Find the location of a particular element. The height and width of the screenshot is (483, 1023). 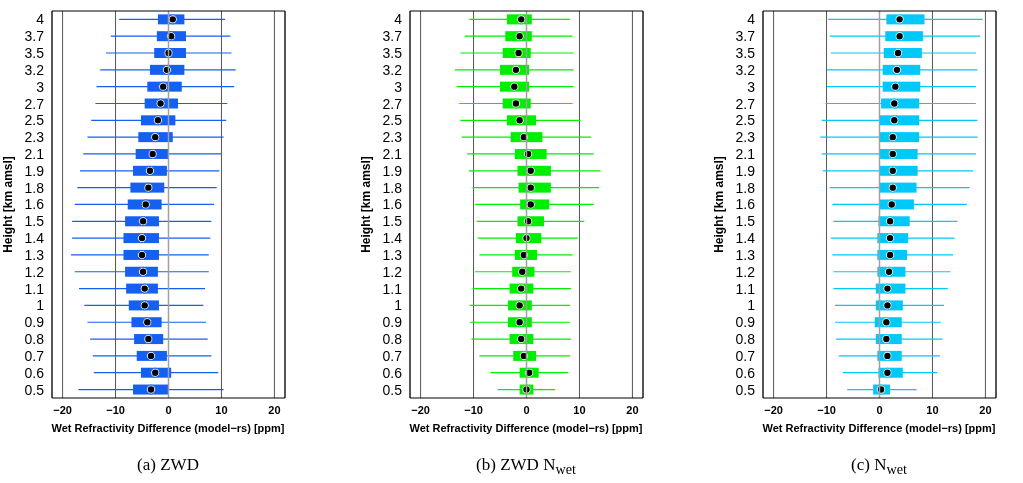

text: (b) ZWD N$_{wet}$ is located at coordinates (526, 467).